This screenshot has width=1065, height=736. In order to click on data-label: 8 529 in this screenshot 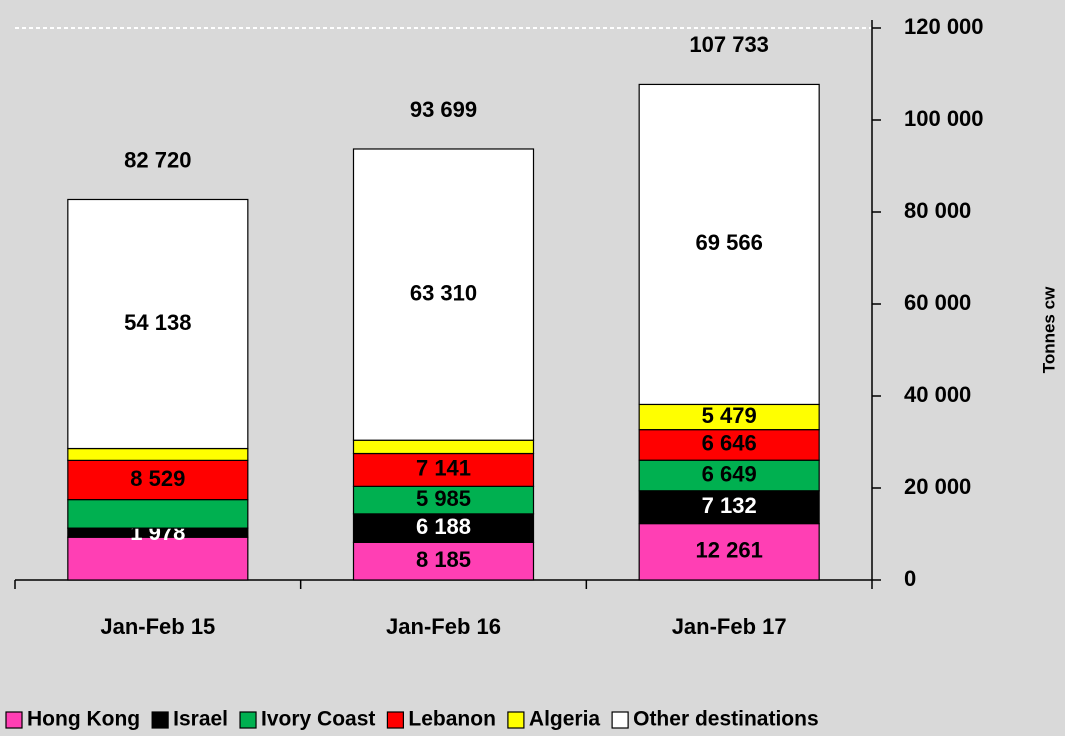, I will do `click(157, 478)`.